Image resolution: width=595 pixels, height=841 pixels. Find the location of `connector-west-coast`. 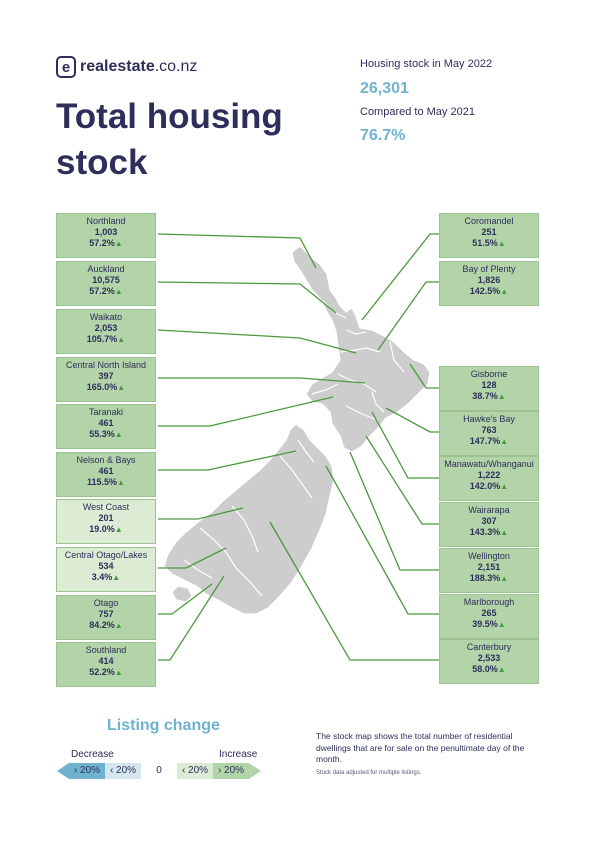

connector-west-coast is located at coordinates (201, 513).